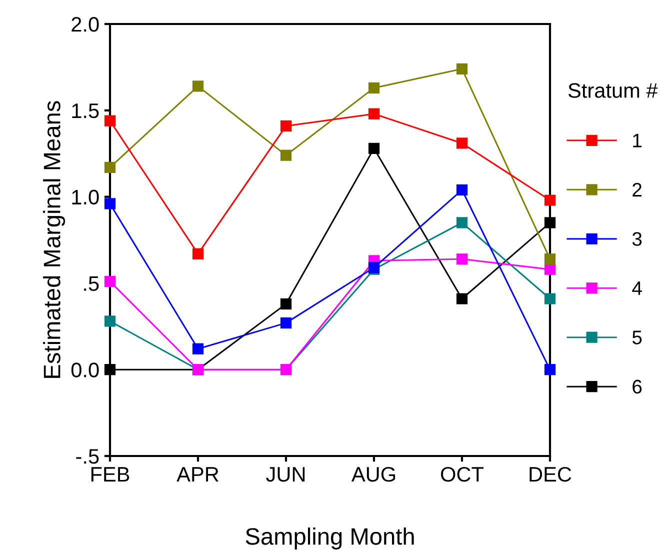 This screenshot has width=664, height=559. Describe the element at coordinates (637, 189) in the screenshot. I see `legend-label: 2` at that location.